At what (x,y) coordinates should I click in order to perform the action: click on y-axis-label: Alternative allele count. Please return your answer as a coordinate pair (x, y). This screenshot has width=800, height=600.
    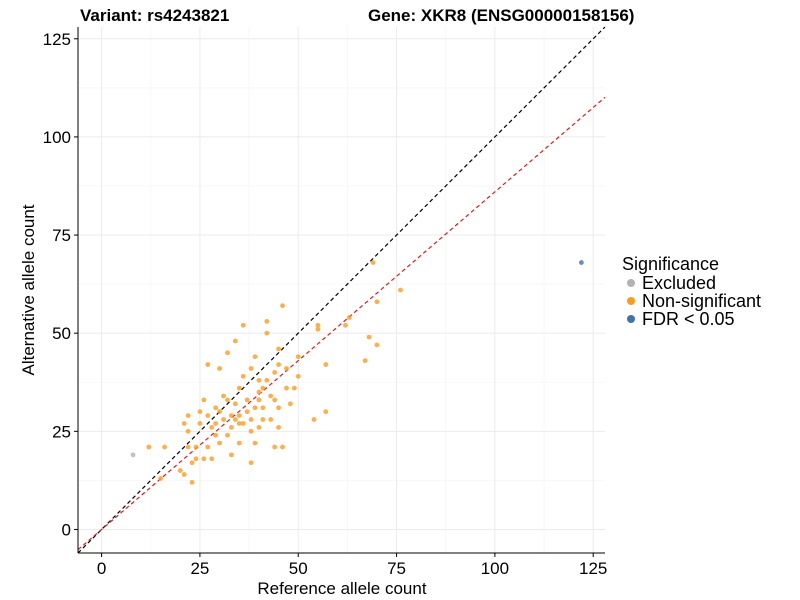
    Looking at the image, I should click on (28, 289).